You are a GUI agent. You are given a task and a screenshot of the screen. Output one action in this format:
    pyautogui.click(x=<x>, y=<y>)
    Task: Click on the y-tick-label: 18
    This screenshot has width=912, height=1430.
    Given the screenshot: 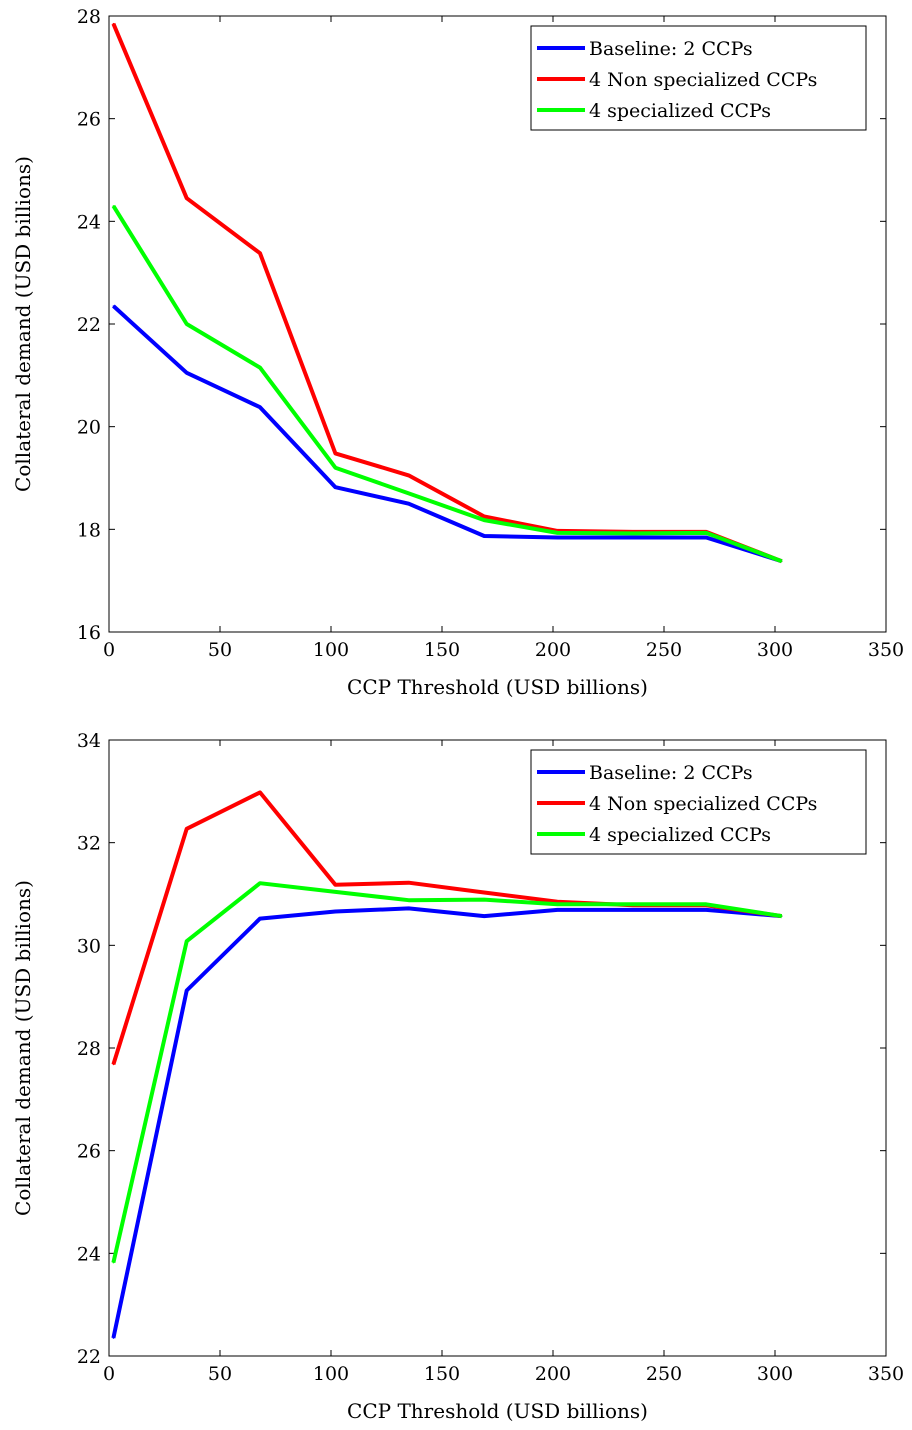 What is the action you would take?
    pyautogui.click(x=89, y=530)
    